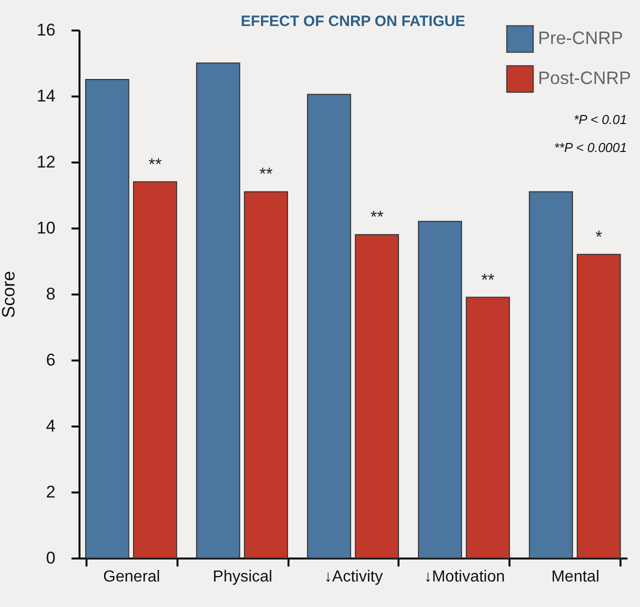 Image resolution: width=640 pixels, height=607 pixels. I want to click on x-tick-label: General, so click(131, 577).